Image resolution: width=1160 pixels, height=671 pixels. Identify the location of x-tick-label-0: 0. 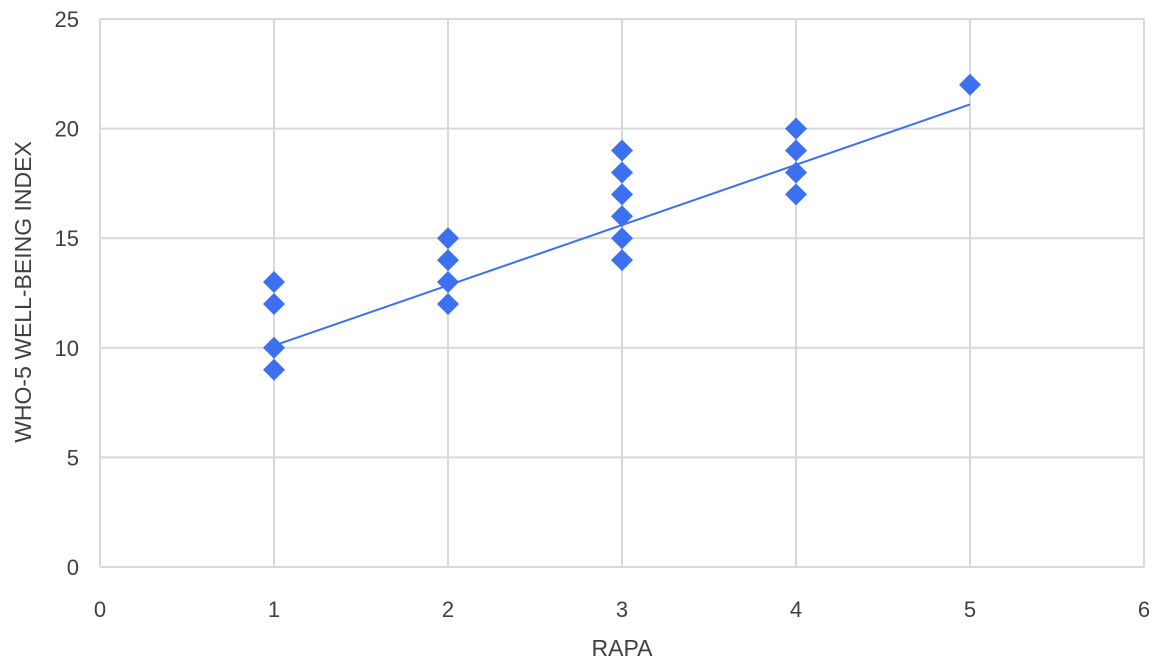
(100, 609).